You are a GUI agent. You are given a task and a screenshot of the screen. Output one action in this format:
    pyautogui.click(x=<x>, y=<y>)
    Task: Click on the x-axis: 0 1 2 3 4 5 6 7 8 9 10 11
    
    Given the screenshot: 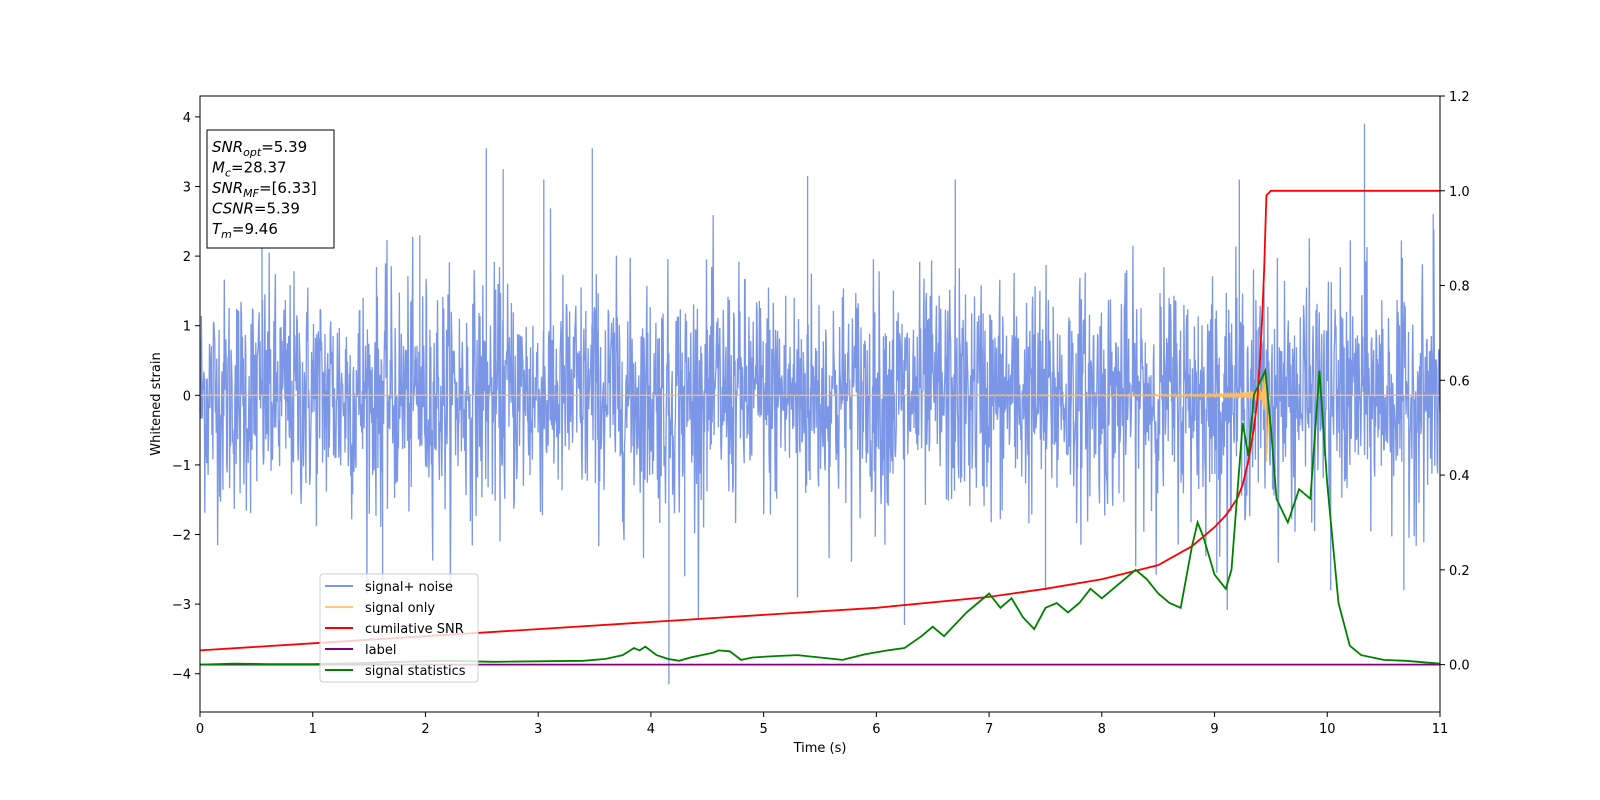 What is the action you would take?
    pyautogui.click(x=822, y=724)
    